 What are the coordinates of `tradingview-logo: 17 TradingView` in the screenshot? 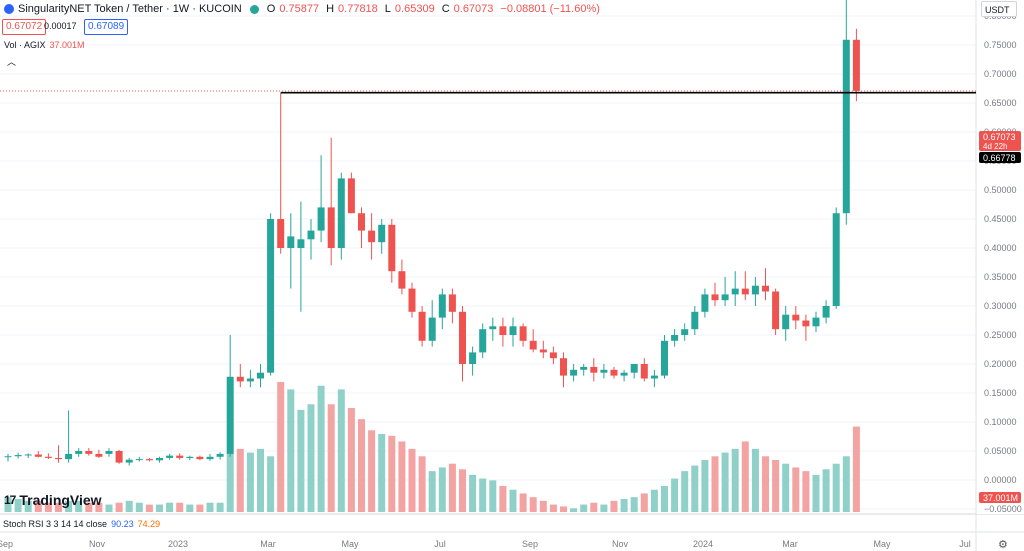 It's located at (53, 500).